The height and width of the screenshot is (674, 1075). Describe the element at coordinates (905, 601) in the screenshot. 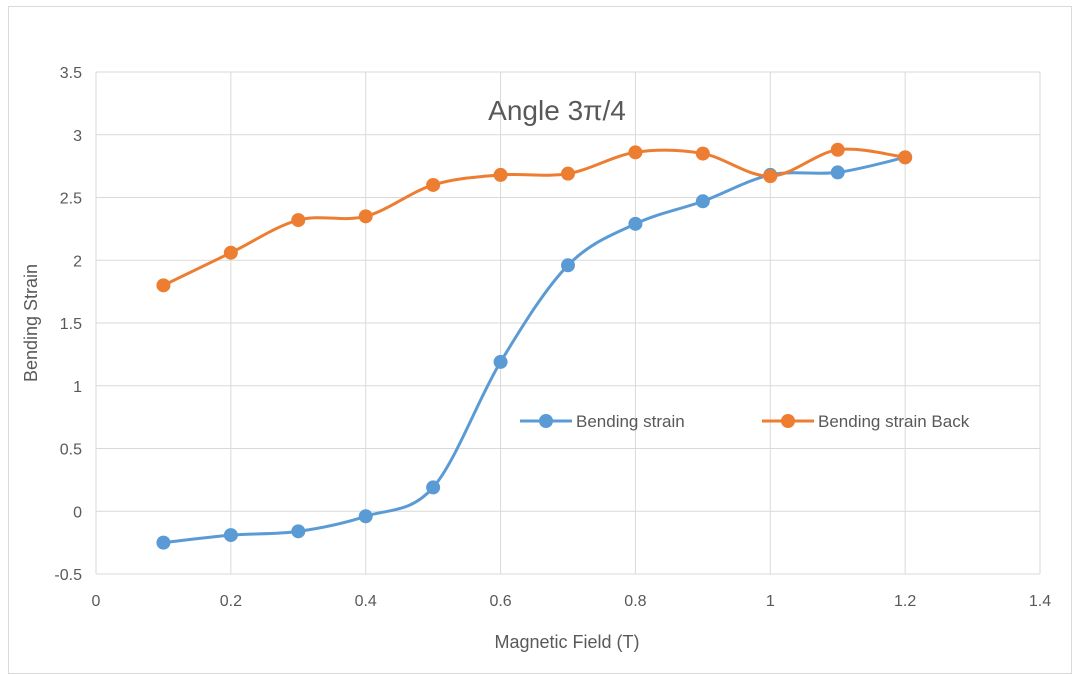

I see `x-tick-label: 1.2` at that location.